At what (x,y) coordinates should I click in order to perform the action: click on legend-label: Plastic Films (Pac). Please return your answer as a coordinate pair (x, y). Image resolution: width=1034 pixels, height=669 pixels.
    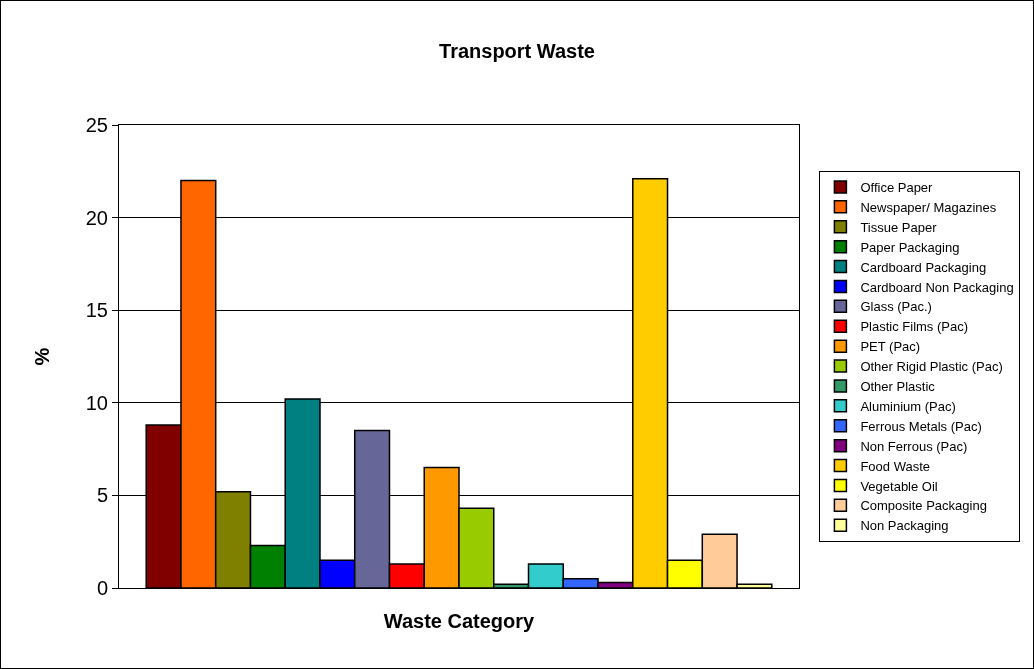
    Looking at the image, I should click on (914, 327).